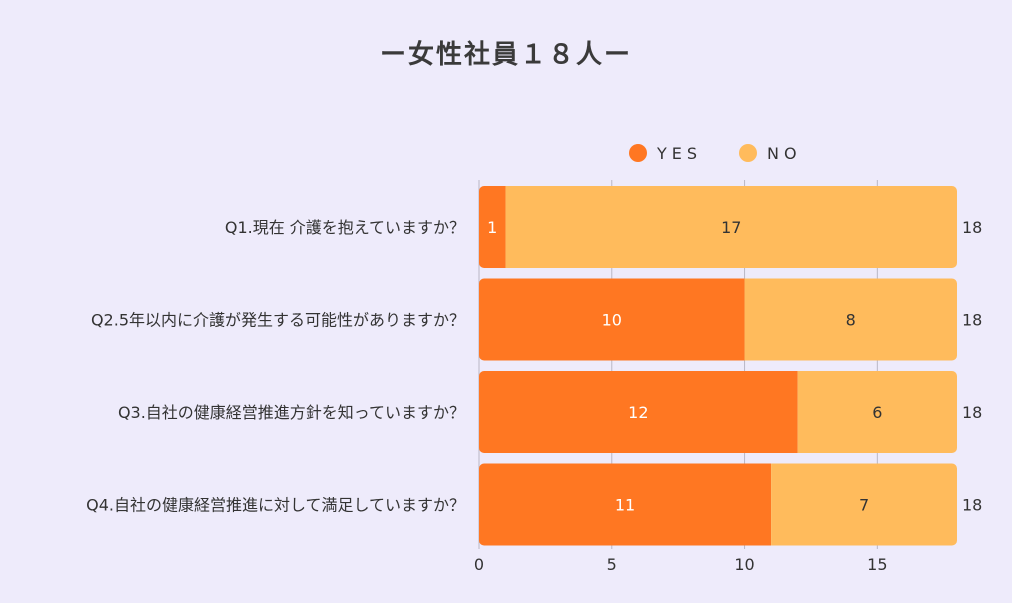 The image size is (1012, 603). I want to click on legend: YES NO, so click(715, 153).